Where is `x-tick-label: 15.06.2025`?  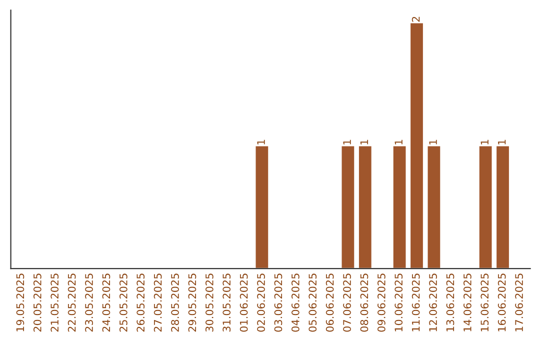 x-tick-label: 15.06.2025 is located at coordinates (484, 303).